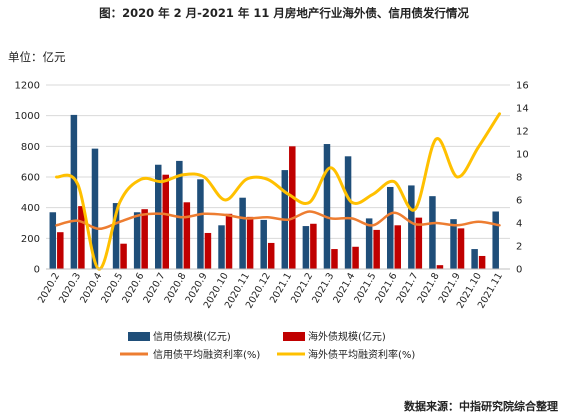 This screenshot has width=568, height=417. I want to click on y-left-tick-label: 800, so click(30, 147).